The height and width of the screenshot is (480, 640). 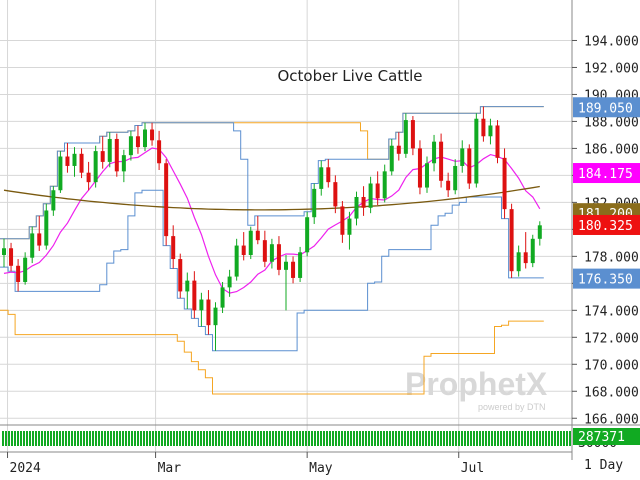 What do you see at coordinates (611, 311) in the screenshot?
I see `y-tick-label: 174.000` at bounding box center [611, 311].